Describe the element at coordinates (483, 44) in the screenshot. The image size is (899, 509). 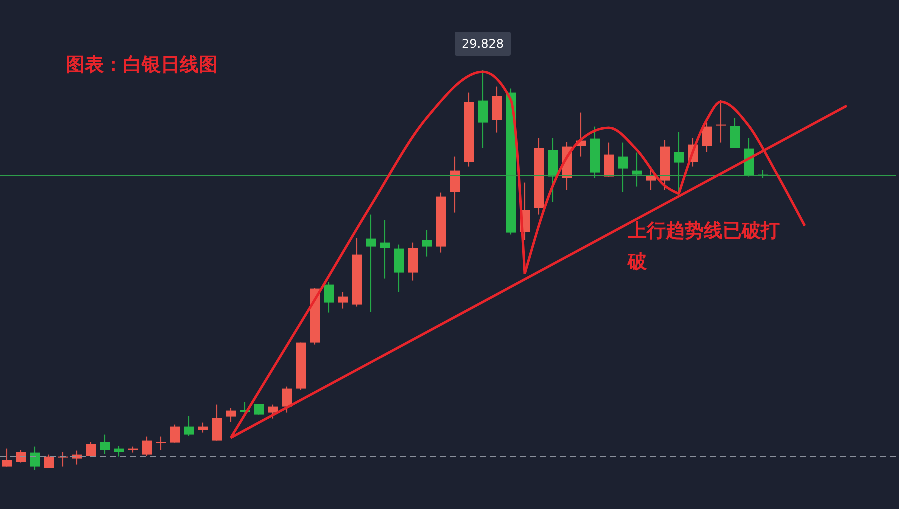
I see `annotation: 29.828` at that location.